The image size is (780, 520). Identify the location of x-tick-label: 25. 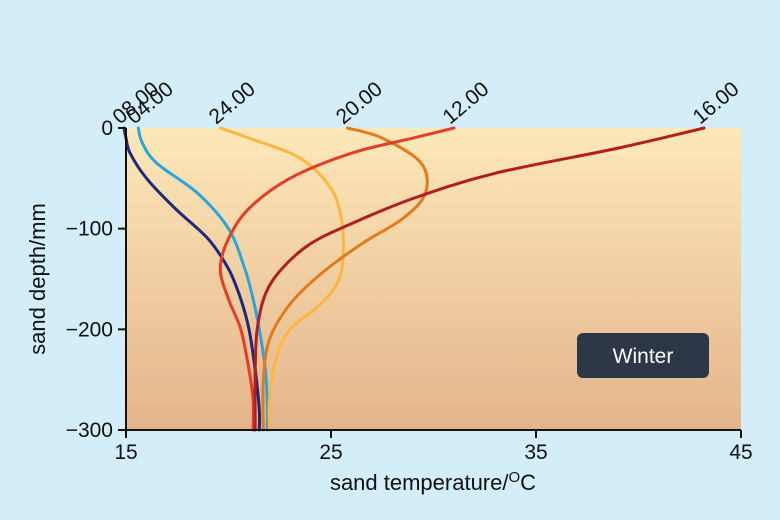
(330, 452).